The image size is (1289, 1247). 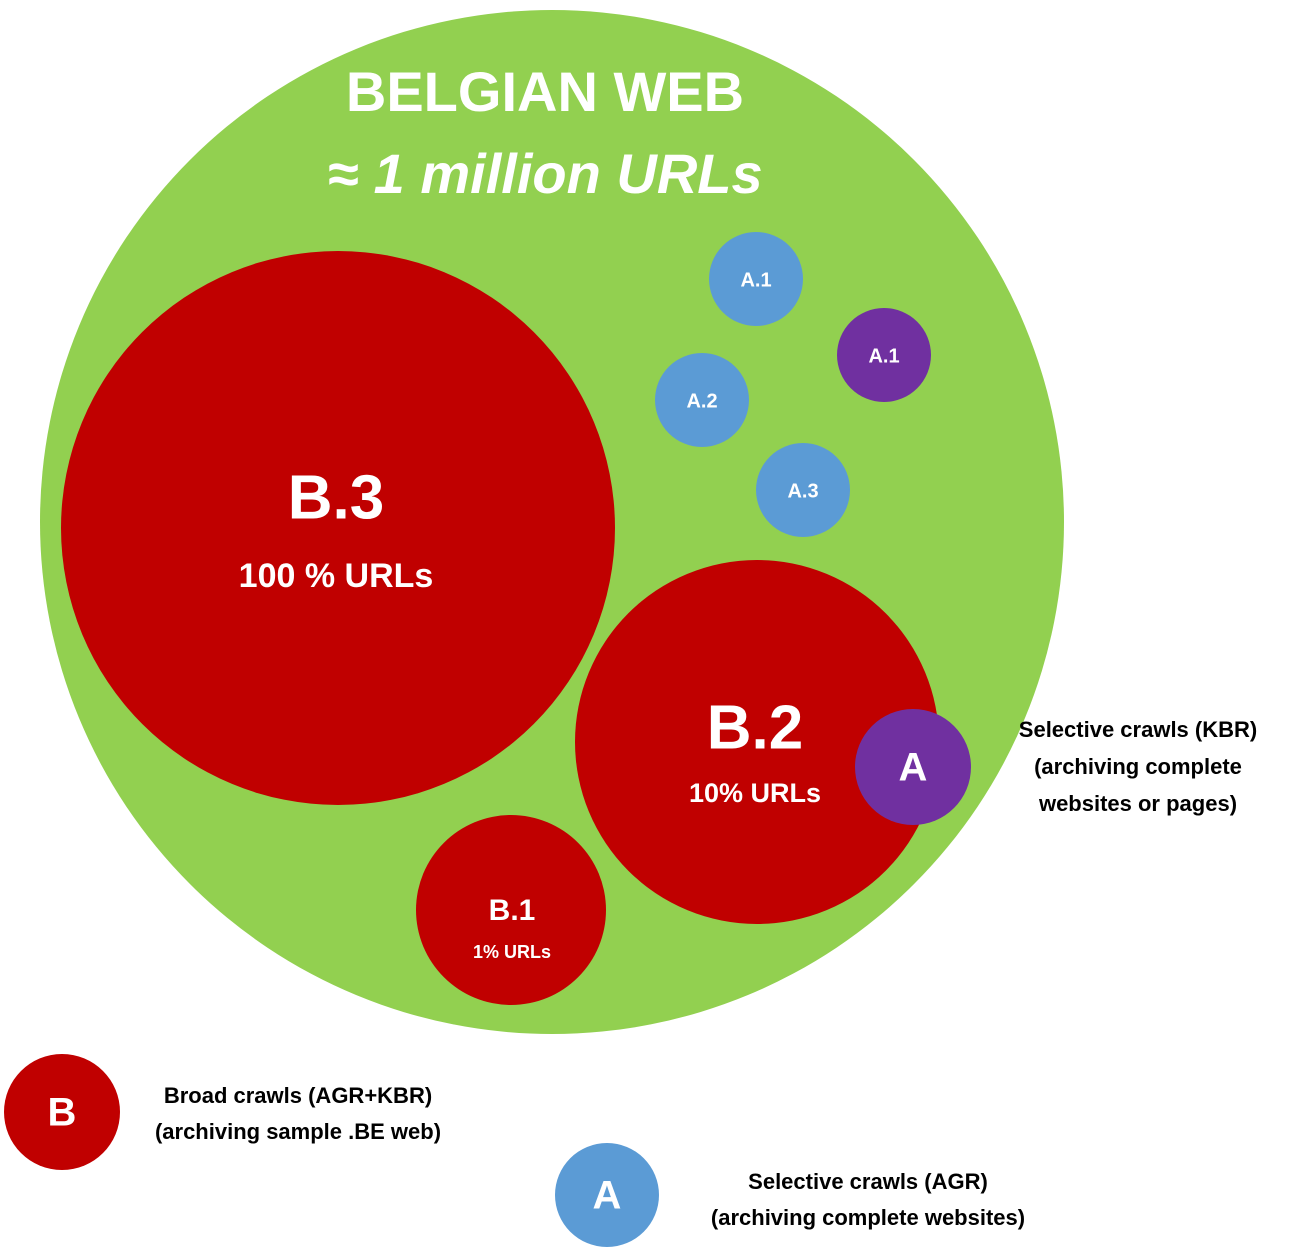 I want to click on bubble-sublabel: 100 % URLs, so click(x=336, y=576).